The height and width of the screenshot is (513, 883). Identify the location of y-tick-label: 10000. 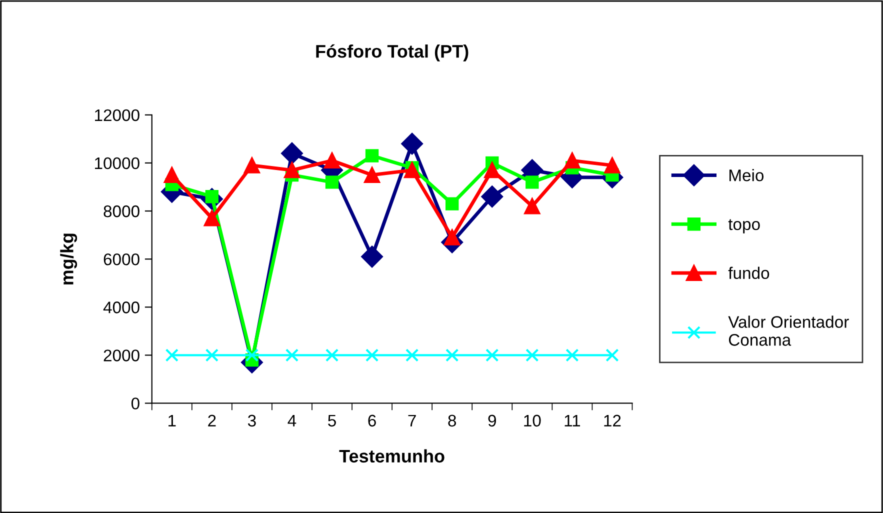
(117, 163).